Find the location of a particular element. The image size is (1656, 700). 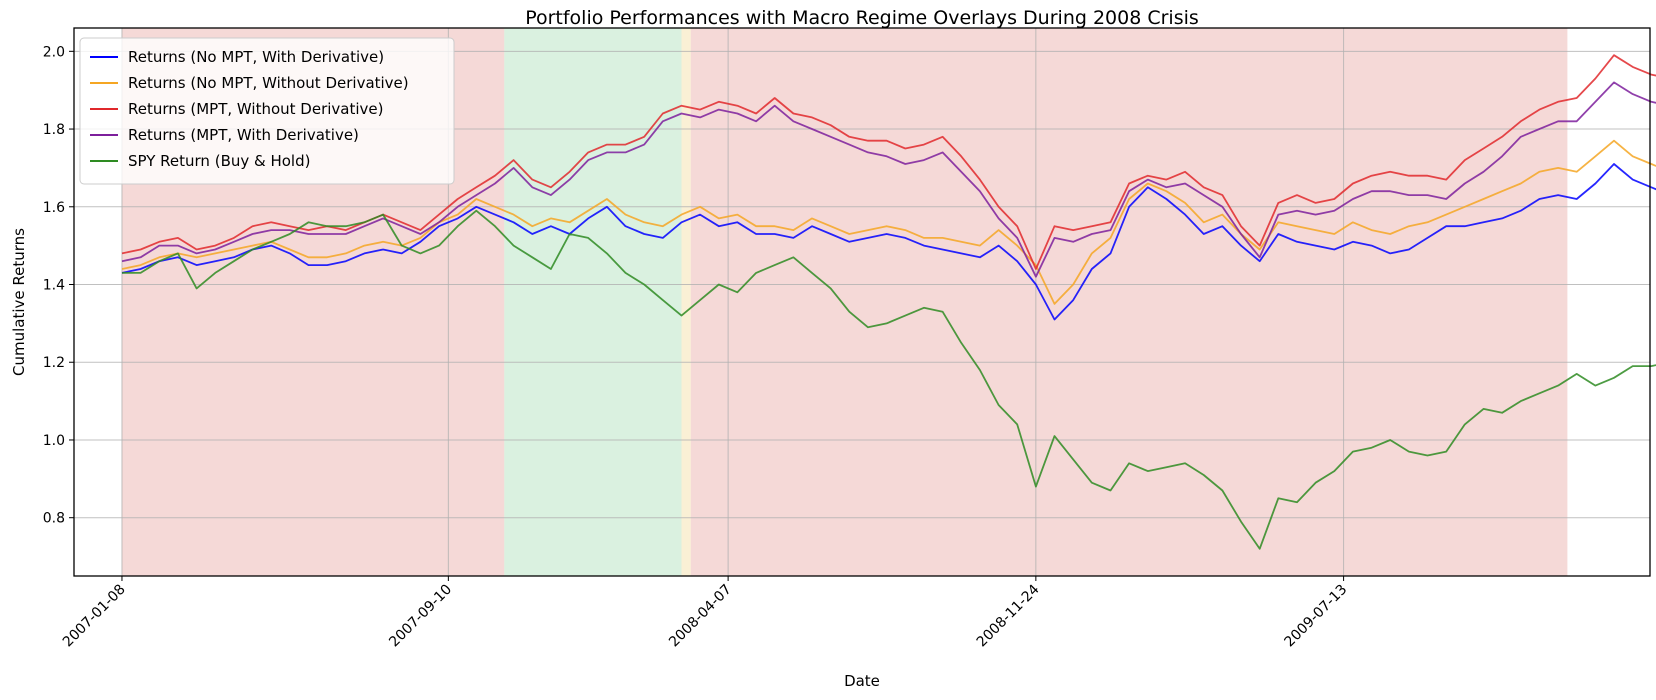

legend-label-3: Returns (MPT, With Derivative) is located at coordinates (243, 135).